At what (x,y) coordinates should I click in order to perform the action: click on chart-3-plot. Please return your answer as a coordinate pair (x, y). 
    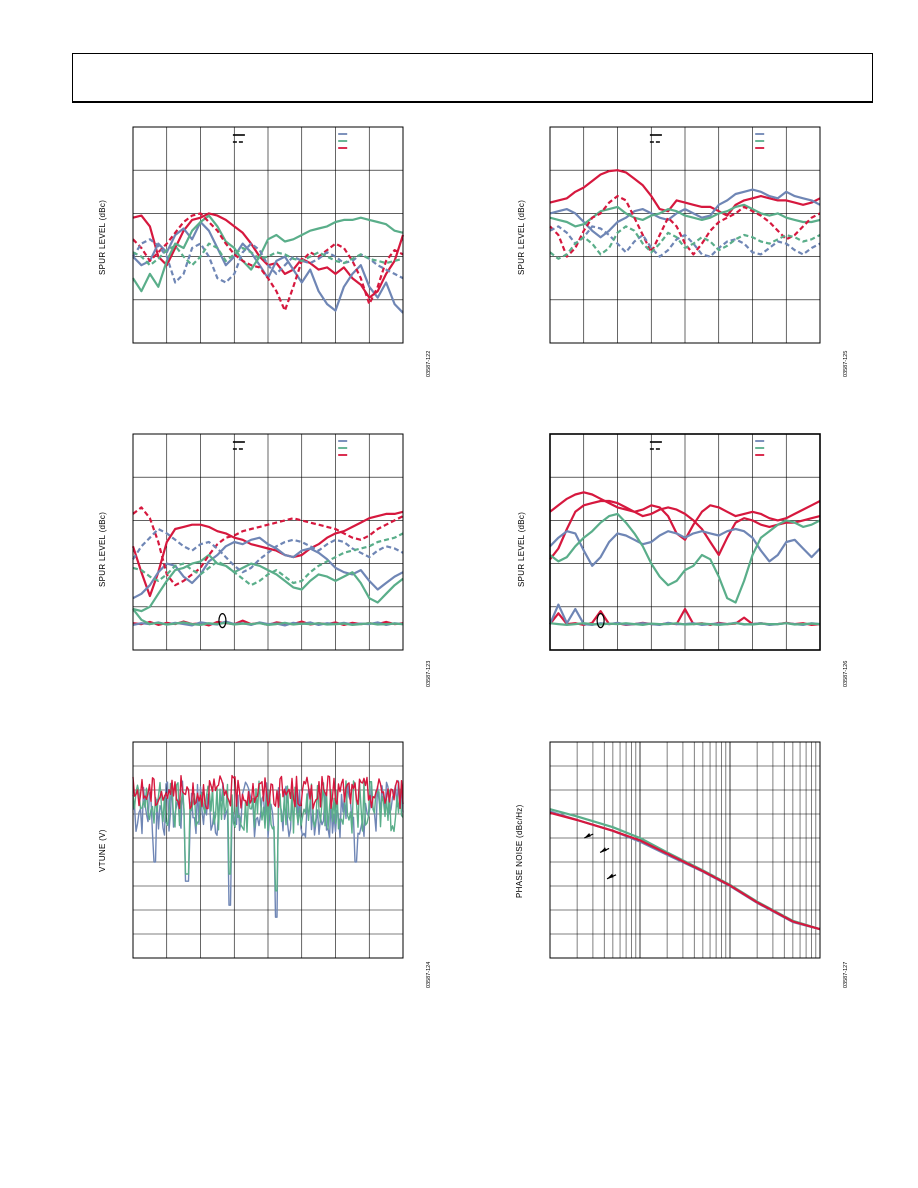
    Looking at the image, I should click on (267, 542).